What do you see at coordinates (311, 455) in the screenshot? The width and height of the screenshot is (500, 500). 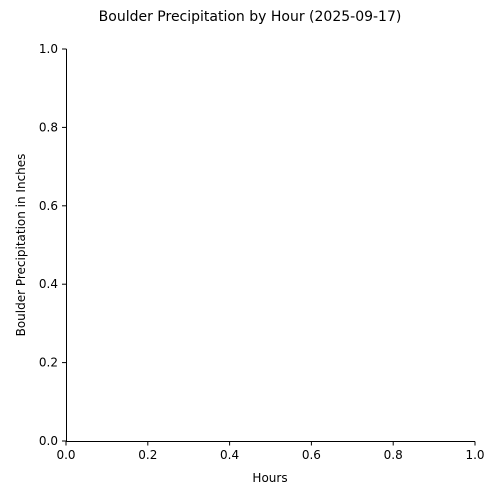 I see `x-tick-label: 0.6` at bounding box center [311, 455].